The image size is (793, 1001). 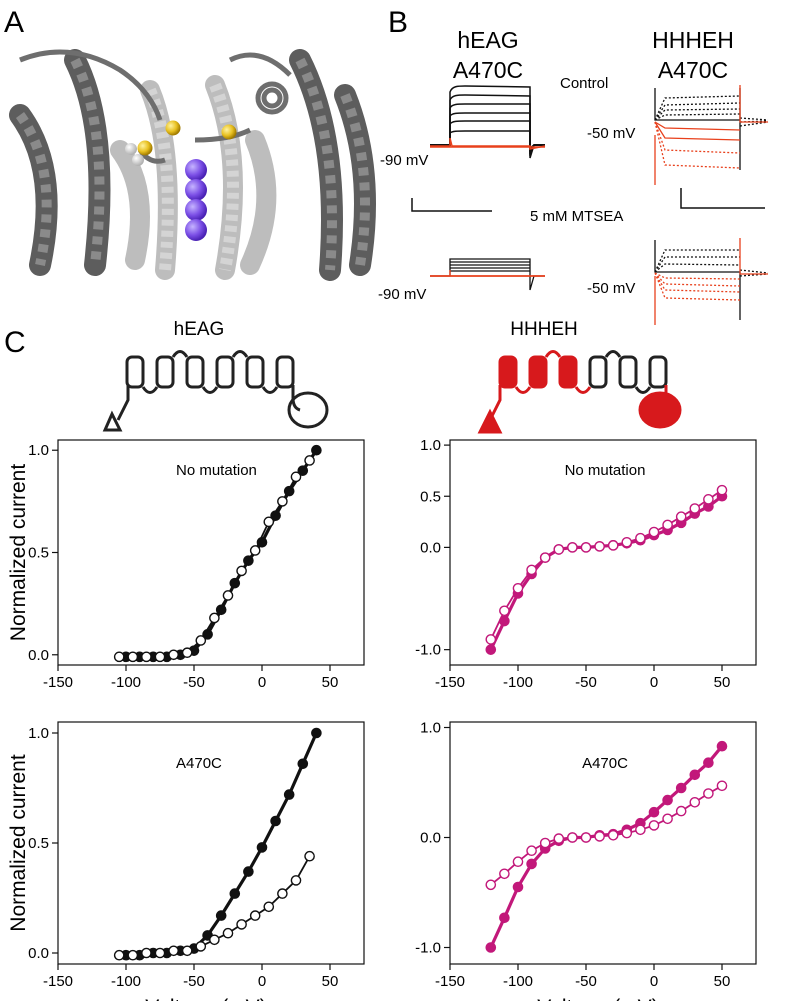 What do you see at coordinates (38, 553) in the screenshot?
I see `y-tick-label: 0.5` at bounding box center [38, 553].